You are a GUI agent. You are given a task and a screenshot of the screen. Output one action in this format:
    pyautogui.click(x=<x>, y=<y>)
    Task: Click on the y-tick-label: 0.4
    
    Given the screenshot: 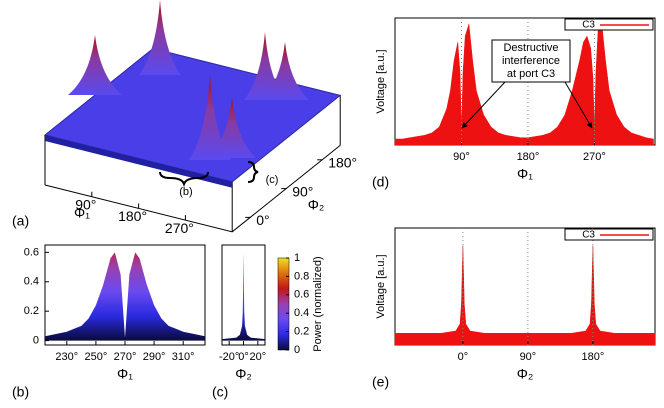 What is the action you would take?
    pyautogui.click(x=31, y=282)
    